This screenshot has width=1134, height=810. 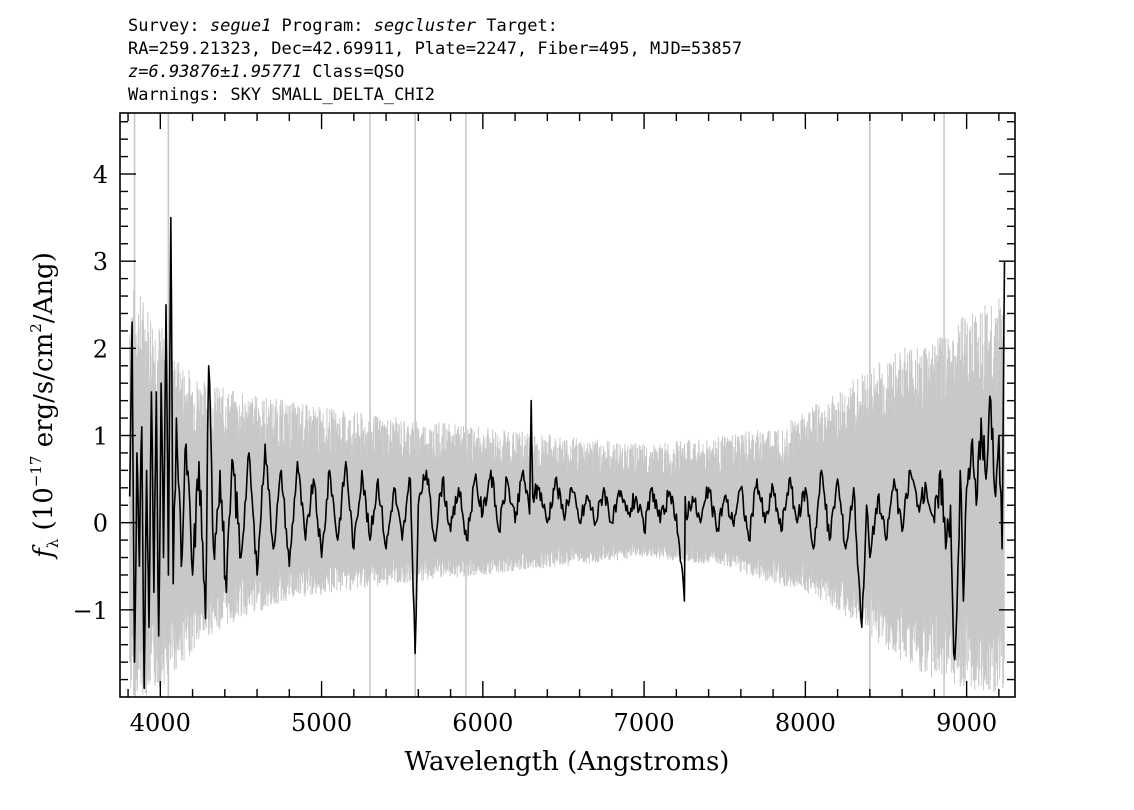 I want to click on y-tick-label: −1, so click(x=90, y=611).